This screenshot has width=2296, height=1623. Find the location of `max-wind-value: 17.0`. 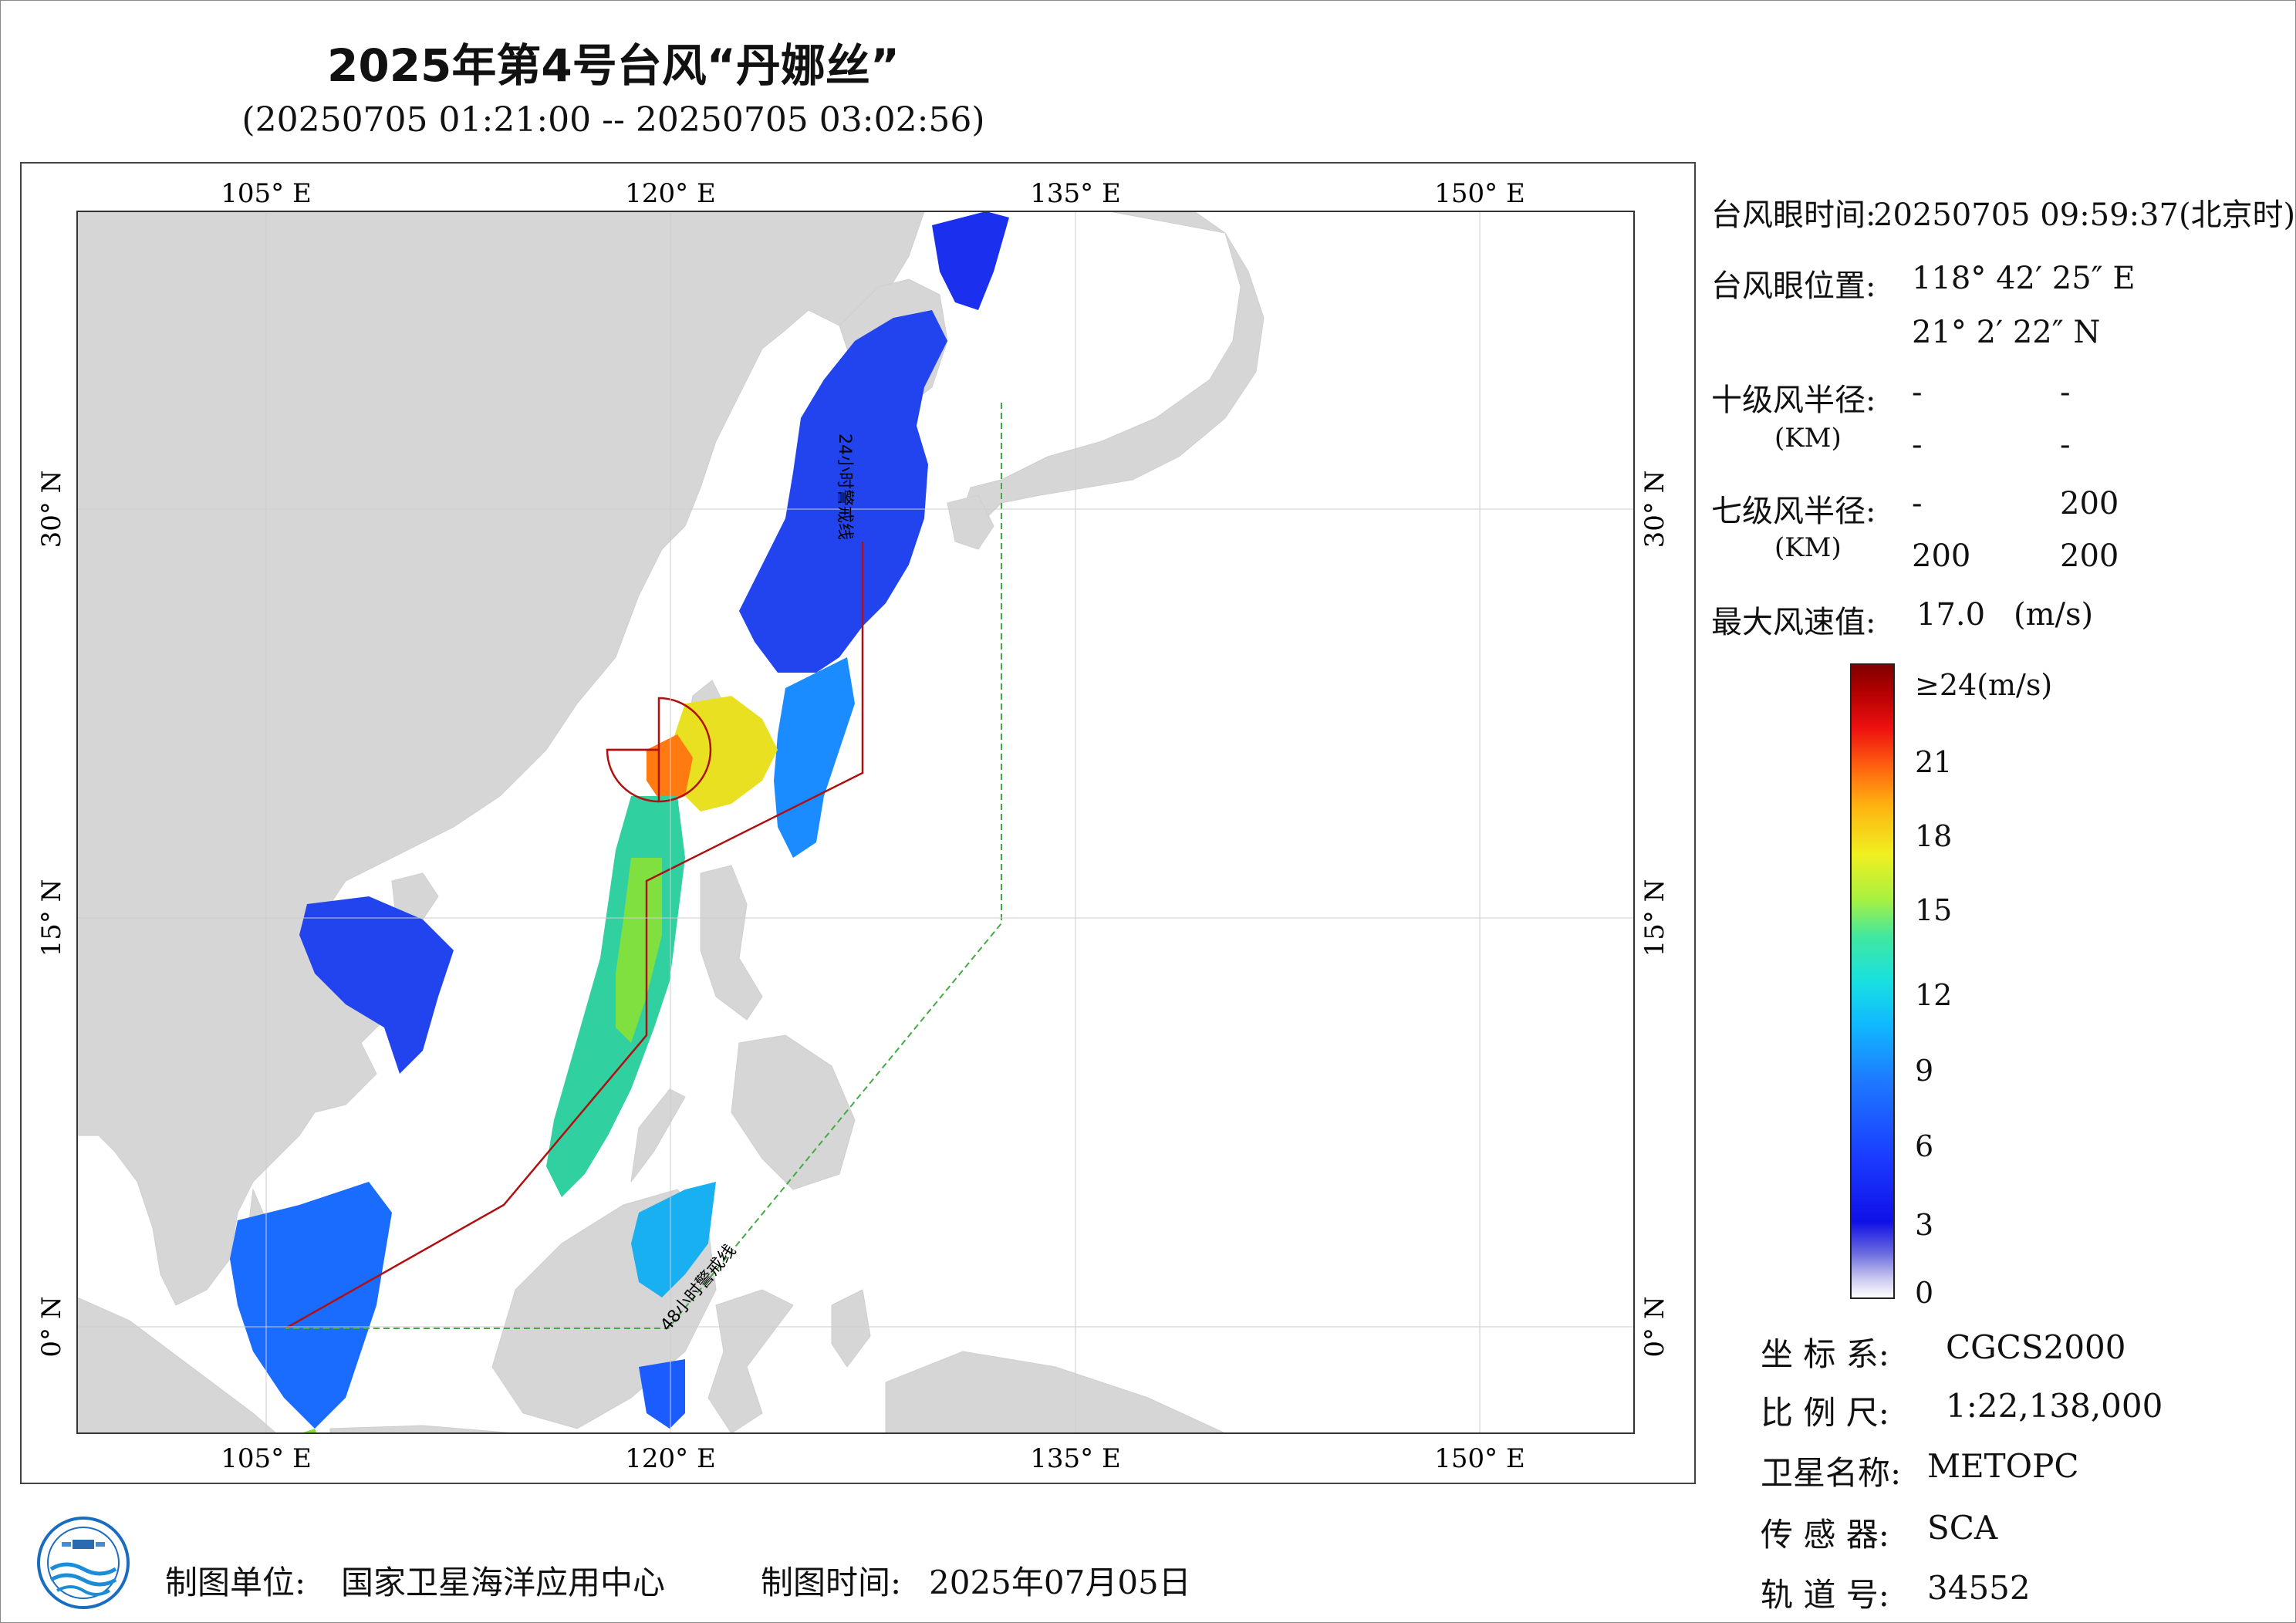

max-wind-value: 17.0 is located at coordinates (1951, 615).